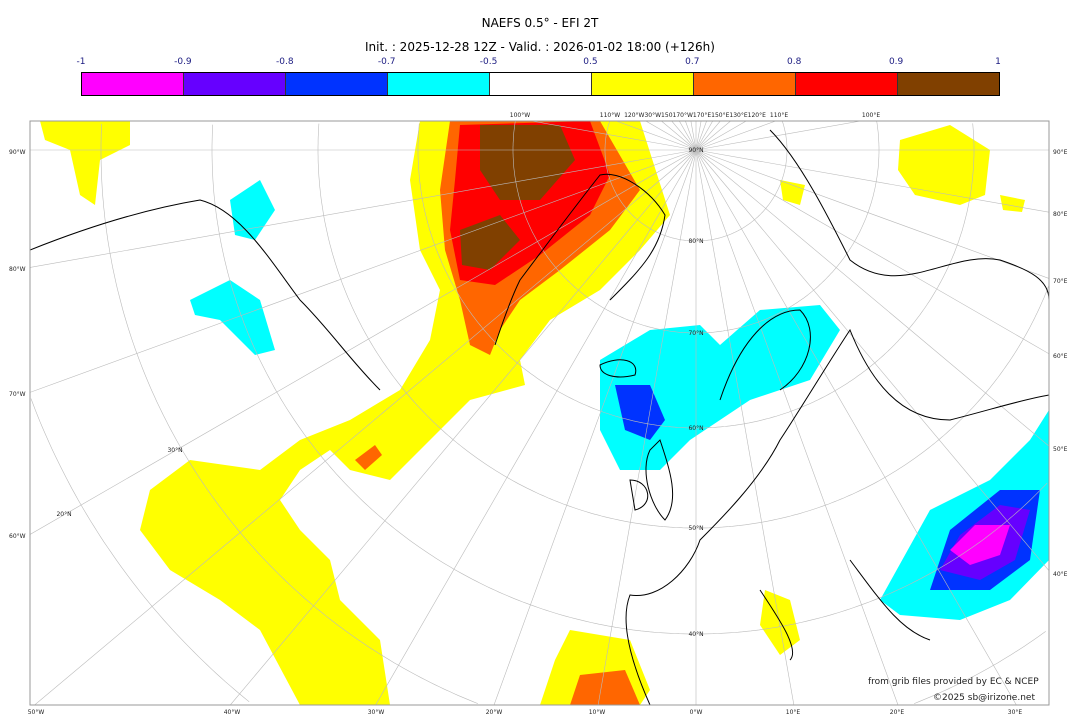 This screenshot has height=718, width=1080. Describe the element at coordinates (610, 115) in the screenshot. I see `axis-label: 110°W` at that location.